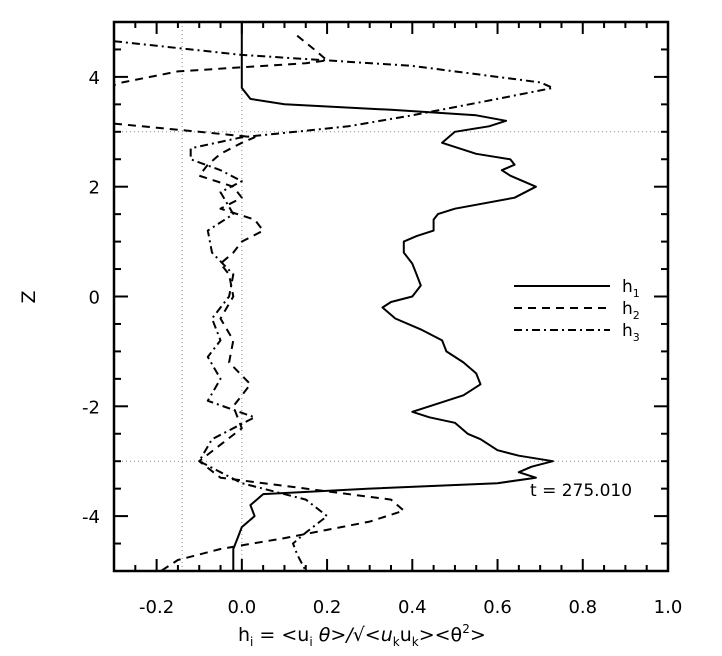  What do you see at coordinates (631, 288) in the screenshot?
I see `legend-label-h1: h1` at bounding box center [631, 288].